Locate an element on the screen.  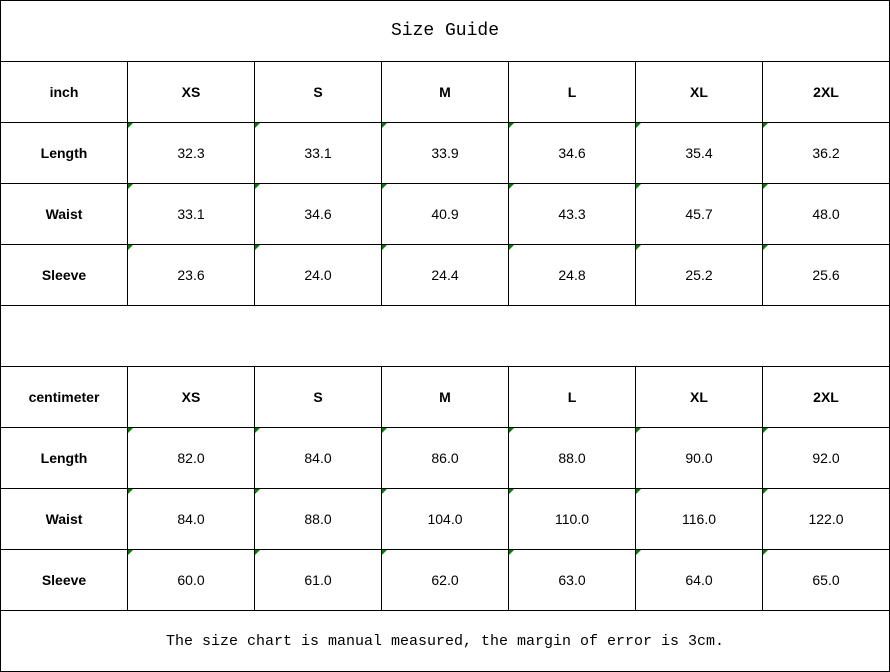
value-cell-text: 65.0 is located at coordinates (826, 580).